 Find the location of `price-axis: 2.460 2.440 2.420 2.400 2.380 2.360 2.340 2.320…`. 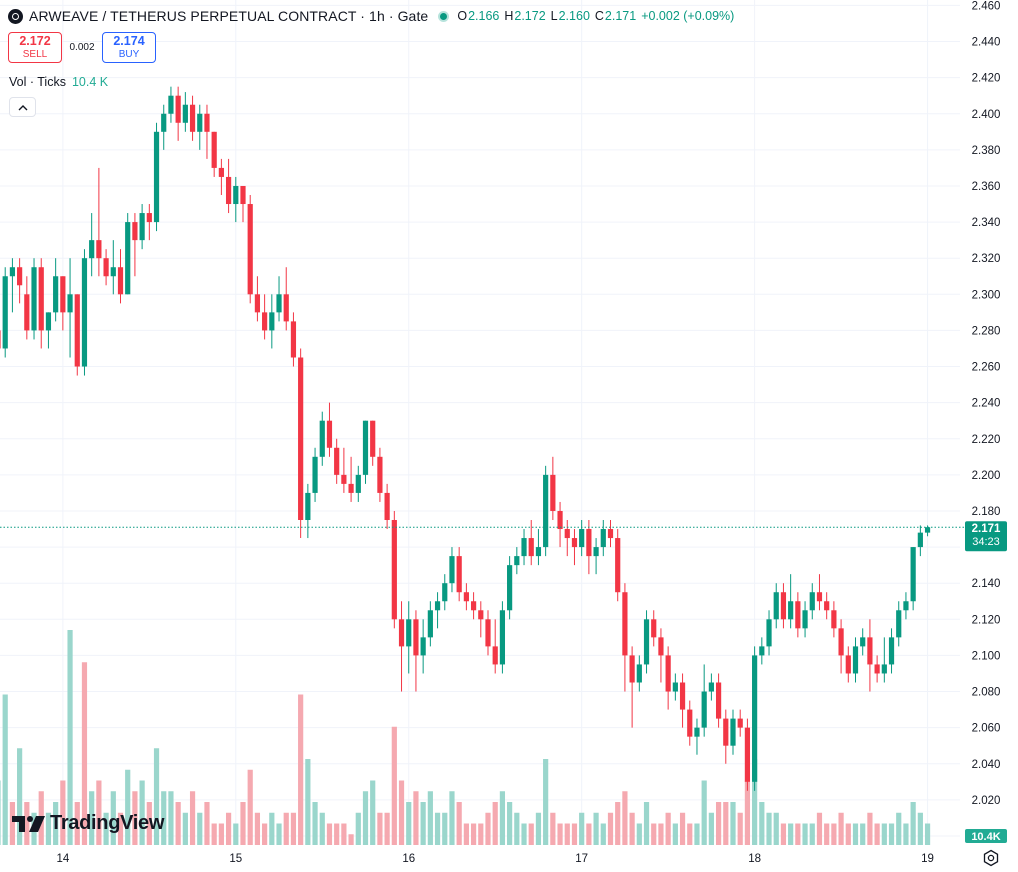

price-axis: 2.460 2.440 2.420 2.400 2.380 2.360 2.340 2.320… is located at coordinates (986, 421).